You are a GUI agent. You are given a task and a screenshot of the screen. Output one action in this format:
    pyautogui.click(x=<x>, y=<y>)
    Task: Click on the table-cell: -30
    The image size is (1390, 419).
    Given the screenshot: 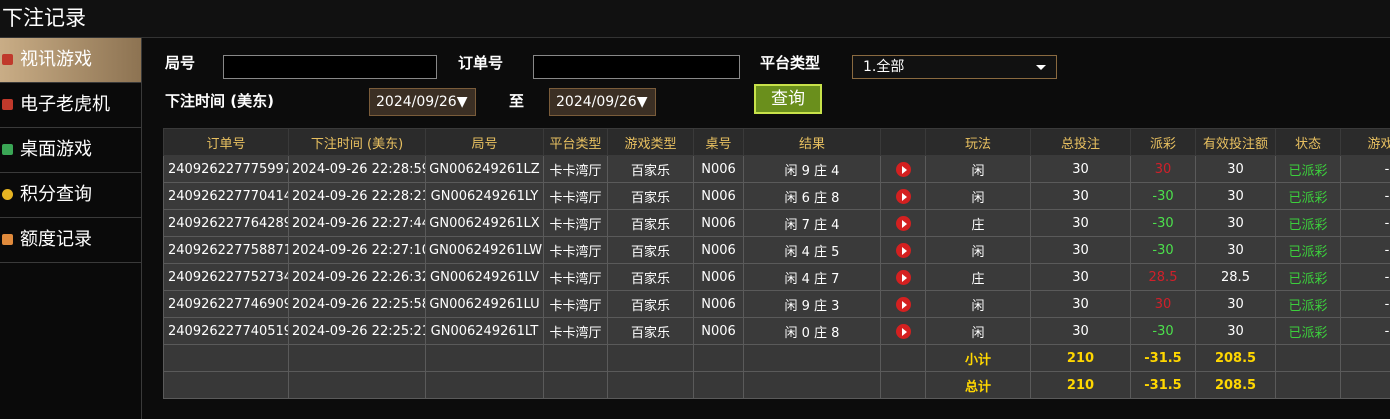 What is the action you would take?
    pyautogui.click(x=1163, y=196)
    